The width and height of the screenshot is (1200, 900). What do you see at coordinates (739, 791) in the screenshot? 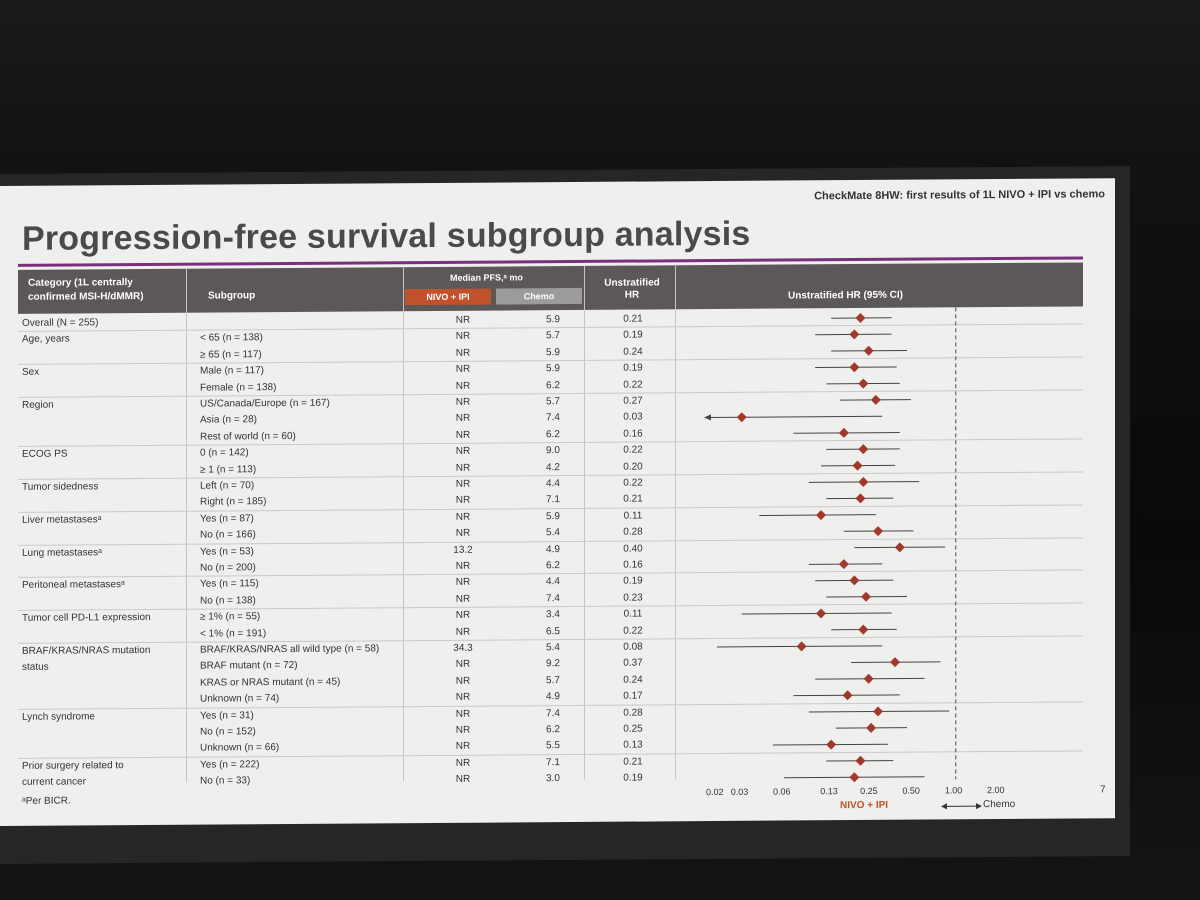
I see `x-tick-label: 0.03` at bounding box center [739, 791].